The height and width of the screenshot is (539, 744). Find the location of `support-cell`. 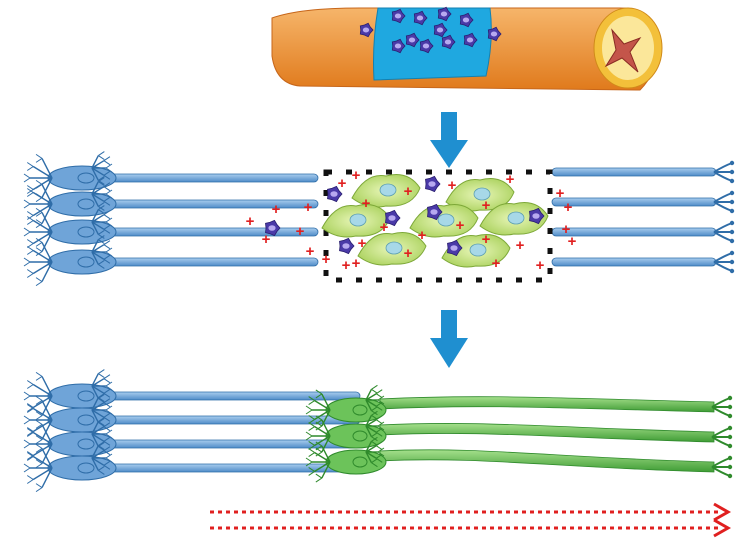

support-cell is located at coordinates (386, 191).